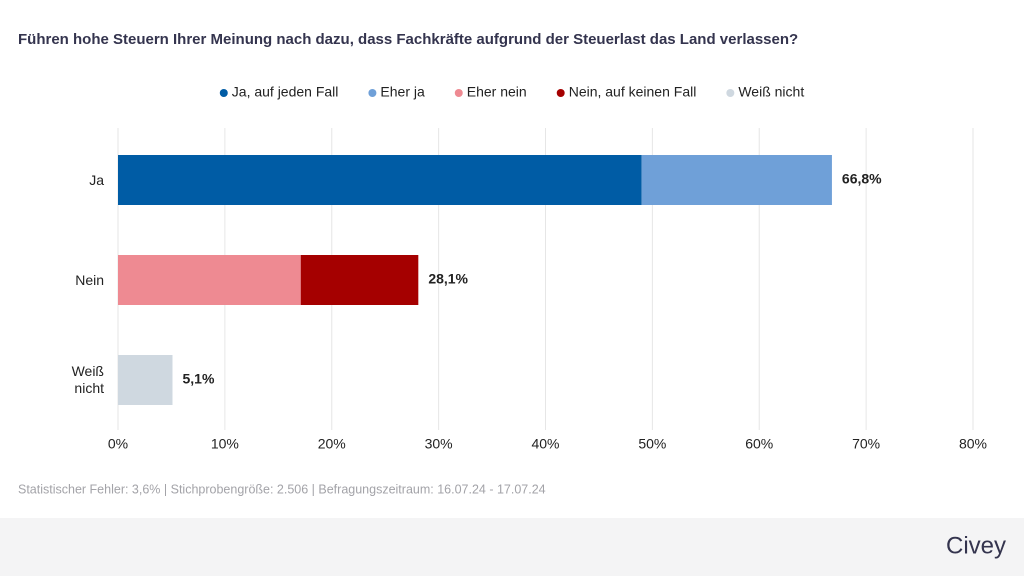 The image size is (1024, 576). What do you see at coordinates (118, 444) in the screenshot?
I see `x-tick-label: 0%` at bounding box center [118, 444].